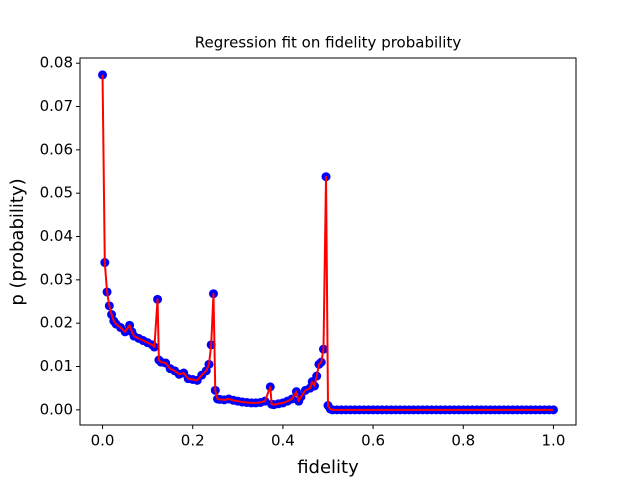  Describe the element at coordinates (193, 441) in the screenshot. I see `x-tick-label: 0.2` at that location.